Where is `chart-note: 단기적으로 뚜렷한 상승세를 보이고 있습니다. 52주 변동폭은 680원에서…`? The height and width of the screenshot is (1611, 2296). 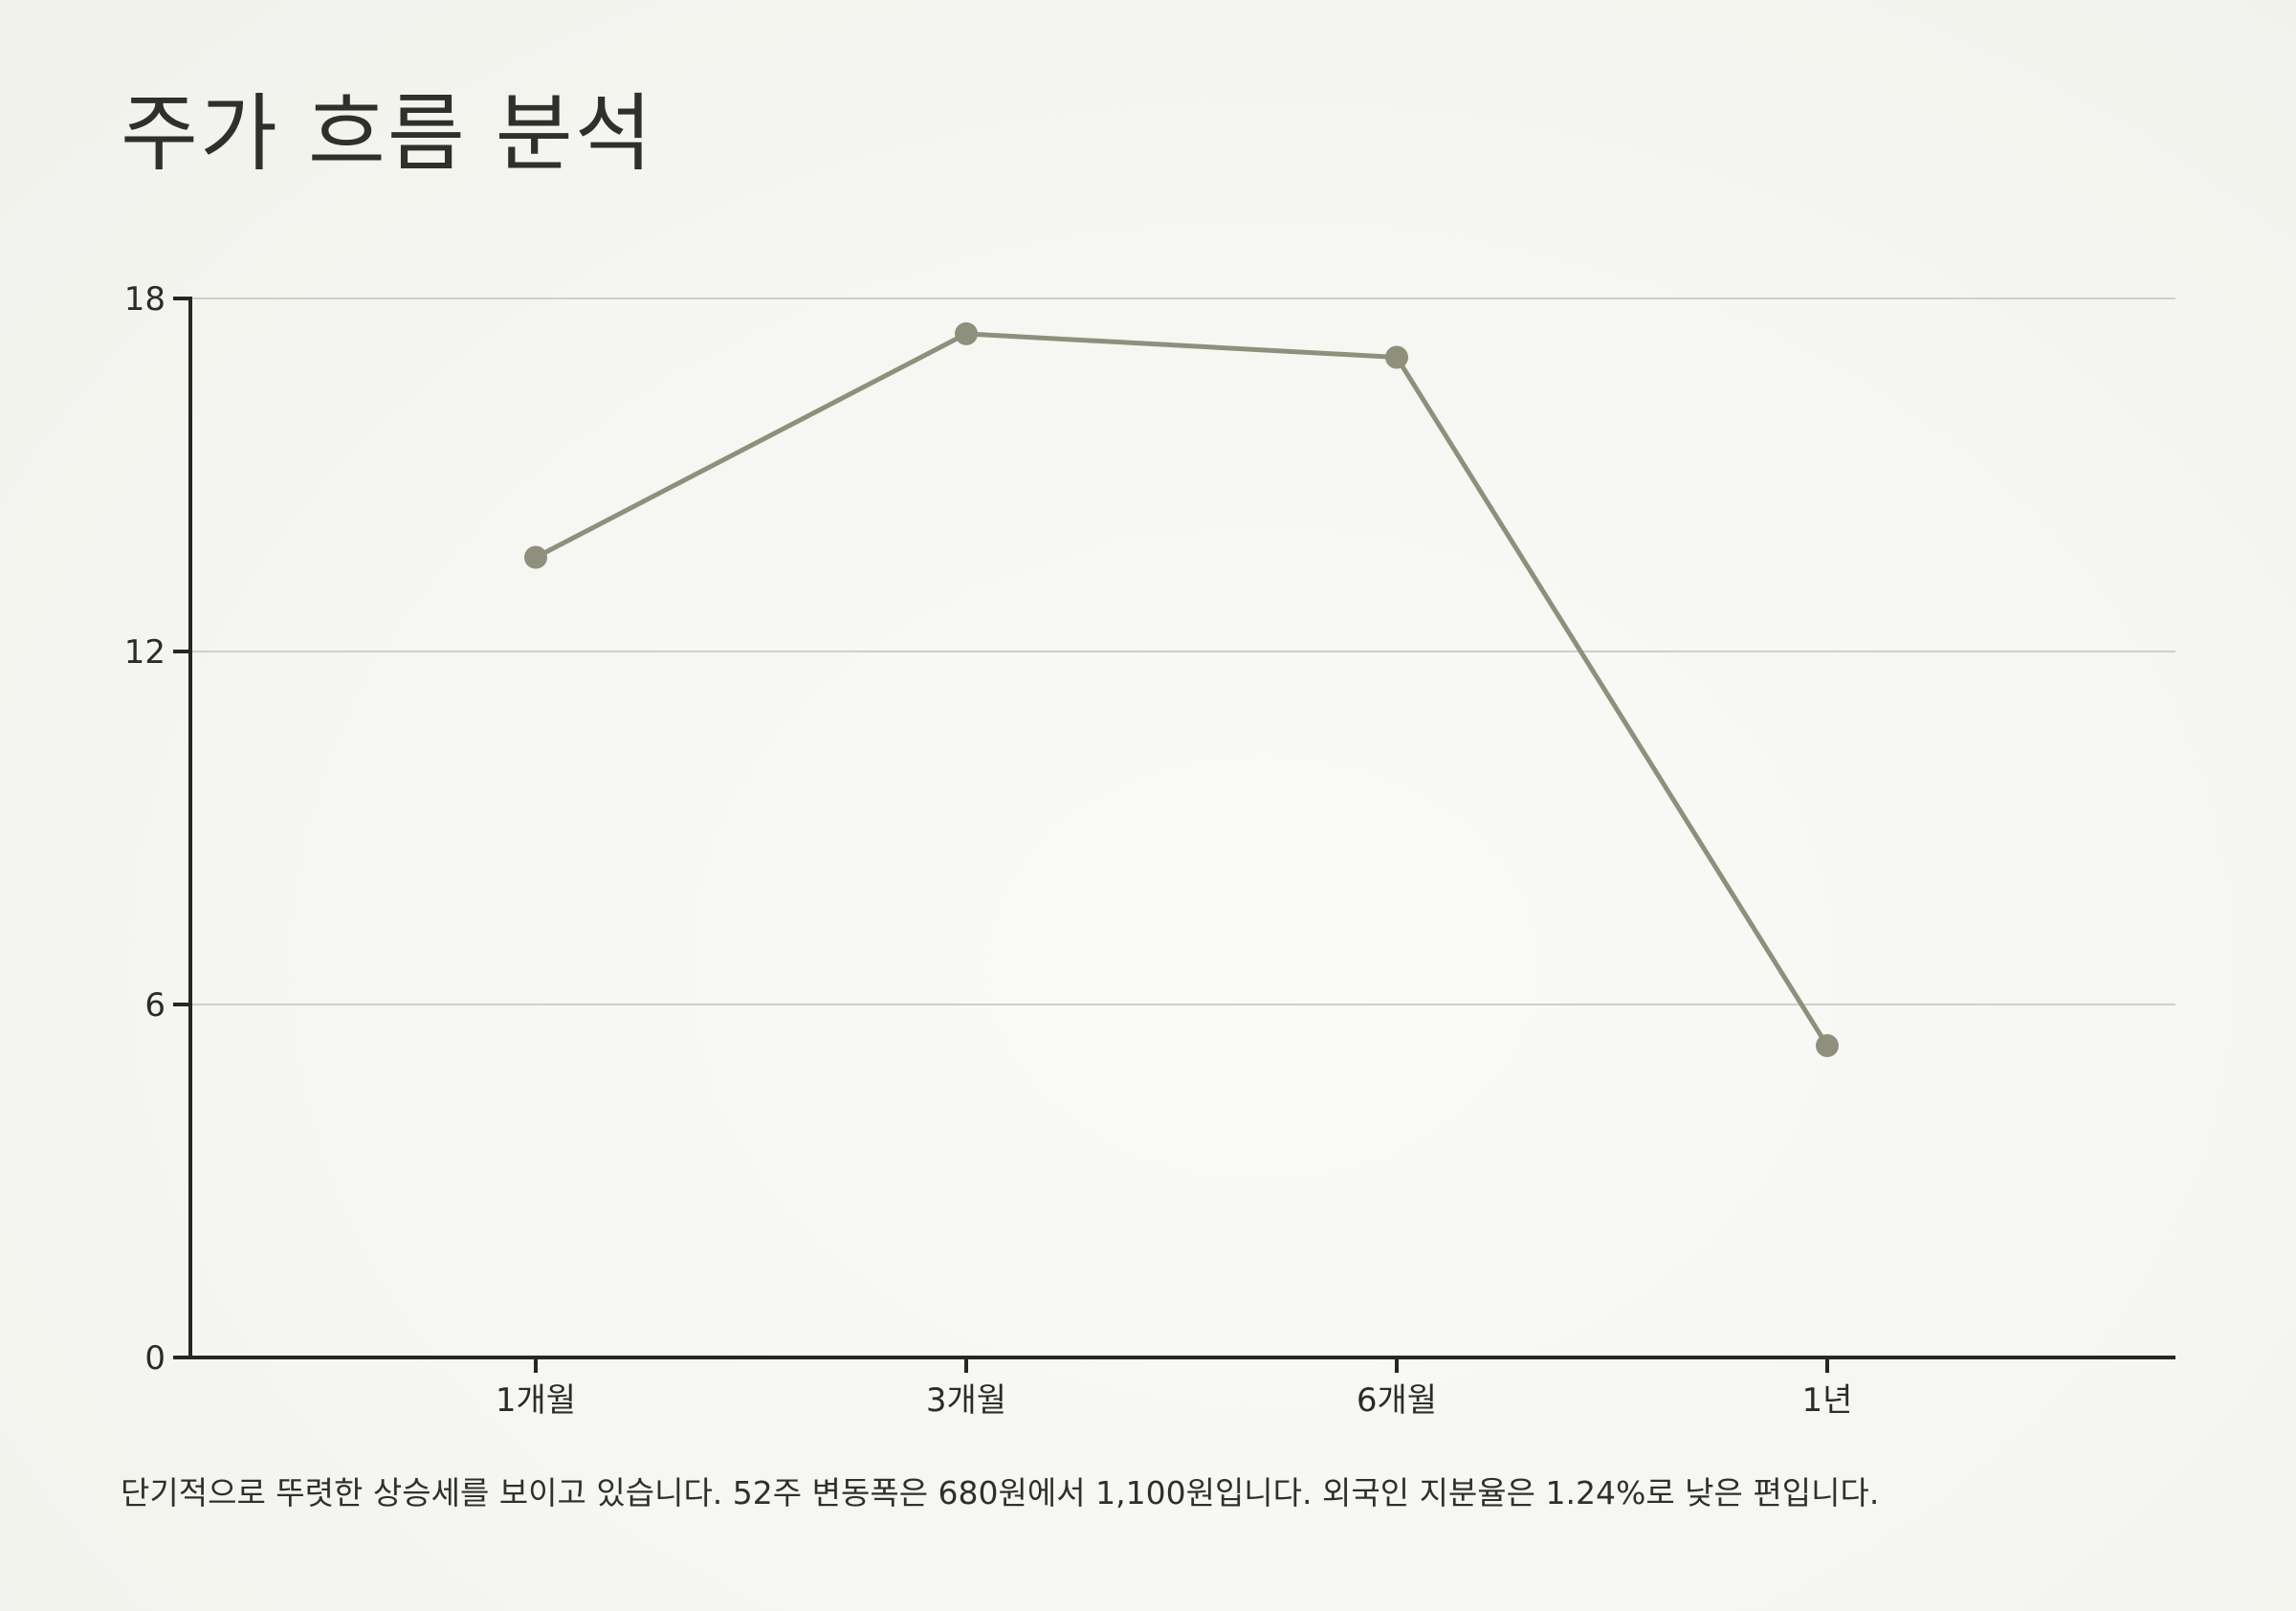 chart-note: 단기적으로 뚜렷한 상승세를 보이고 있습니다. 52주 변동폭은 680원에서… is located at coordinates (1000, 1493).